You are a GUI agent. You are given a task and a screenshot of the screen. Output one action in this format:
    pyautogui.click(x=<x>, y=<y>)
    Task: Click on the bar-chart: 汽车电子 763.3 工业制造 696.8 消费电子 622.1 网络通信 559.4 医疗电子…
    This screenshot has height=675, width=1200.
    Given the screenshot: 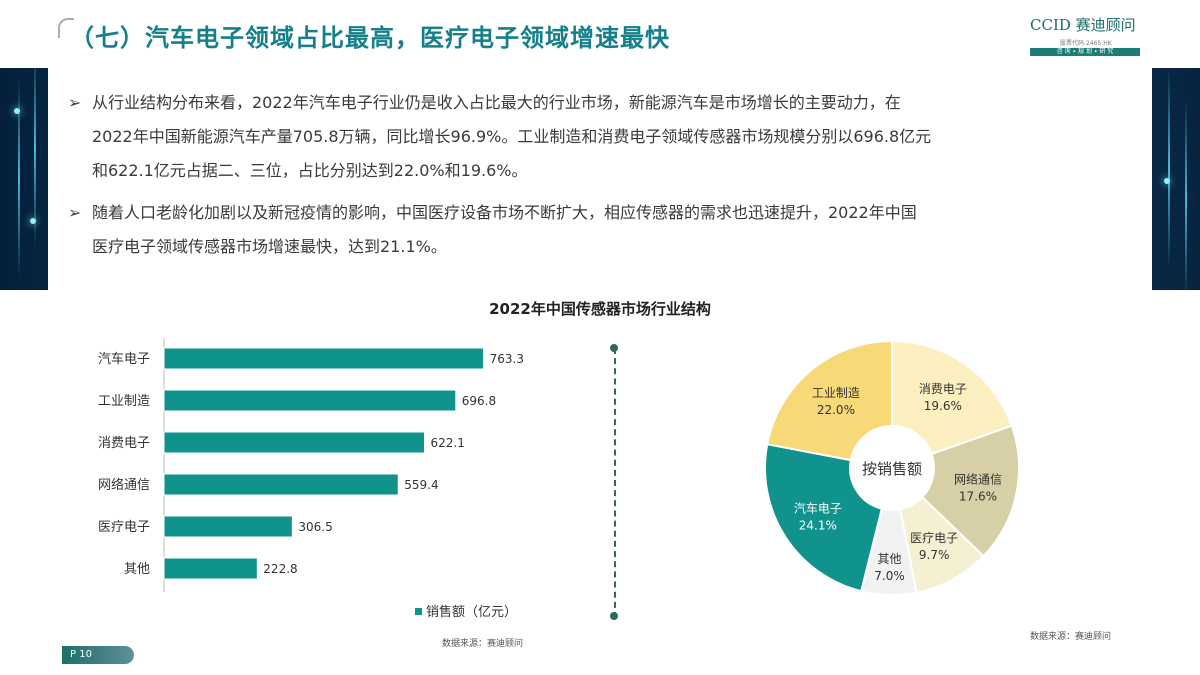 What is the action you would take?
    pyautogui.click(x=311, y=479)
    